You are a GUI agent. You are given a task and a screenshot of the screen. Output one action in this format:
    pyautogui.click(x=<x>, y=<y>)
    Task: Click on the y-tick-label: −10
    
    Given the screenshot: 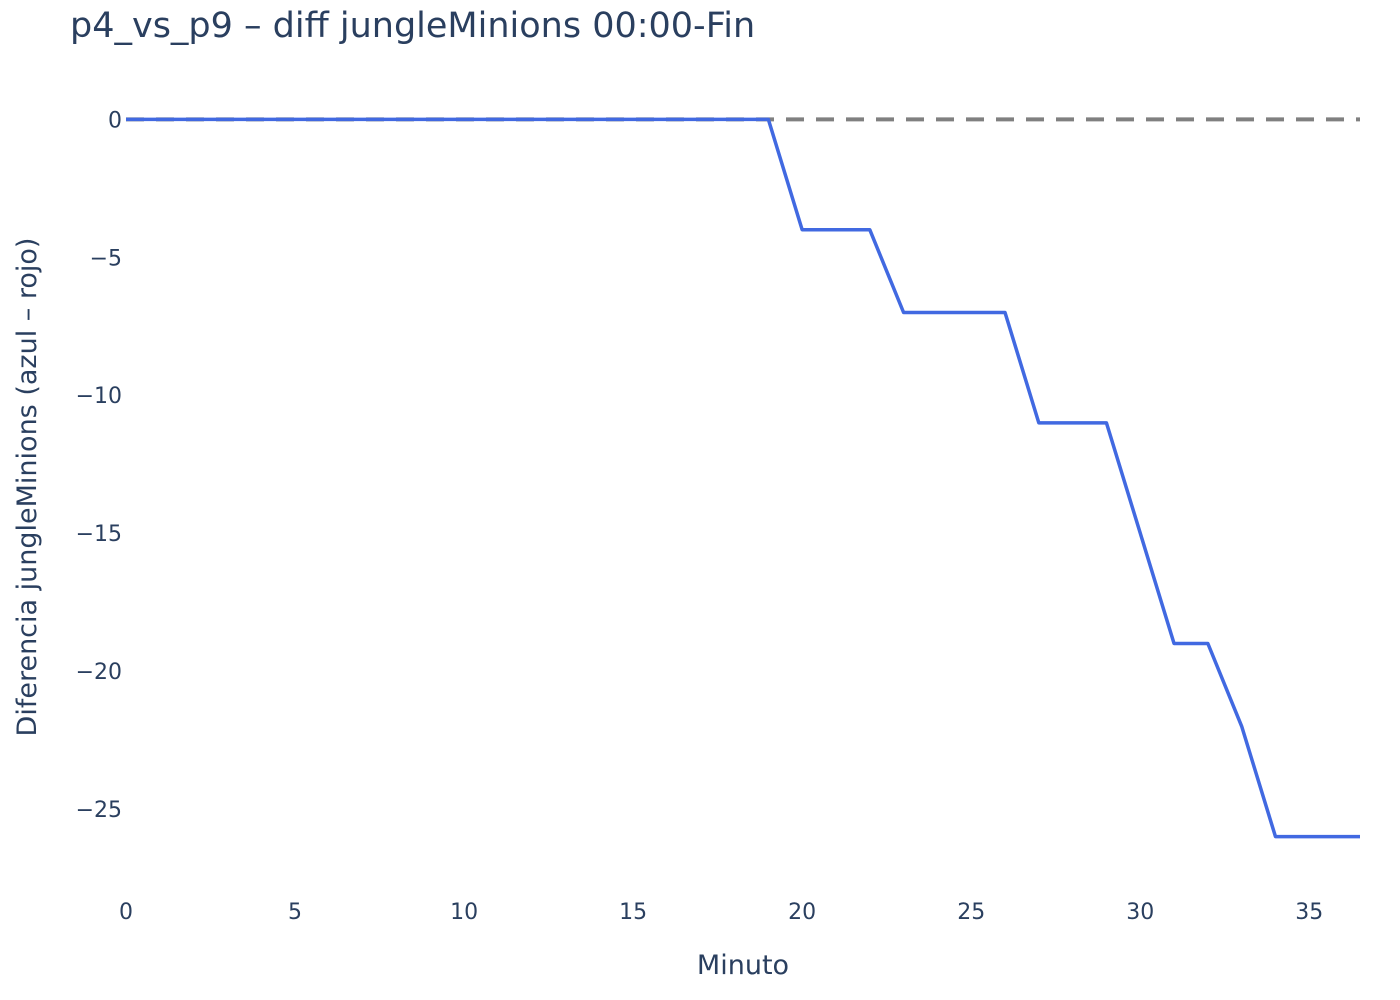 What is the action you would take?
    pyautogui.click(x=99, y=396)
    